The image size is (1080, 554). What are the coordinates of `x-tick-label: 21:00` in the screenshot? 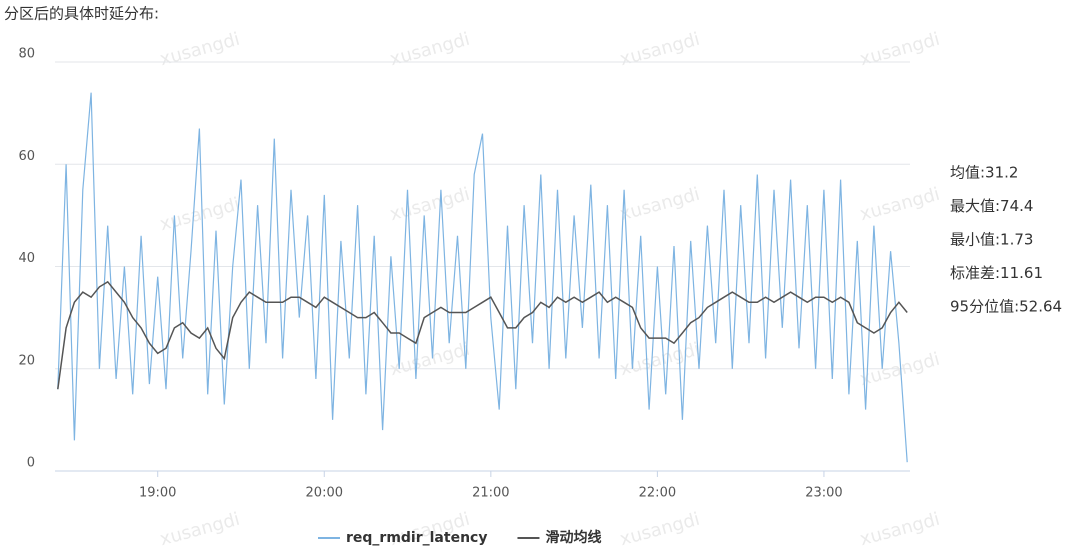 It's located at (490, 493).